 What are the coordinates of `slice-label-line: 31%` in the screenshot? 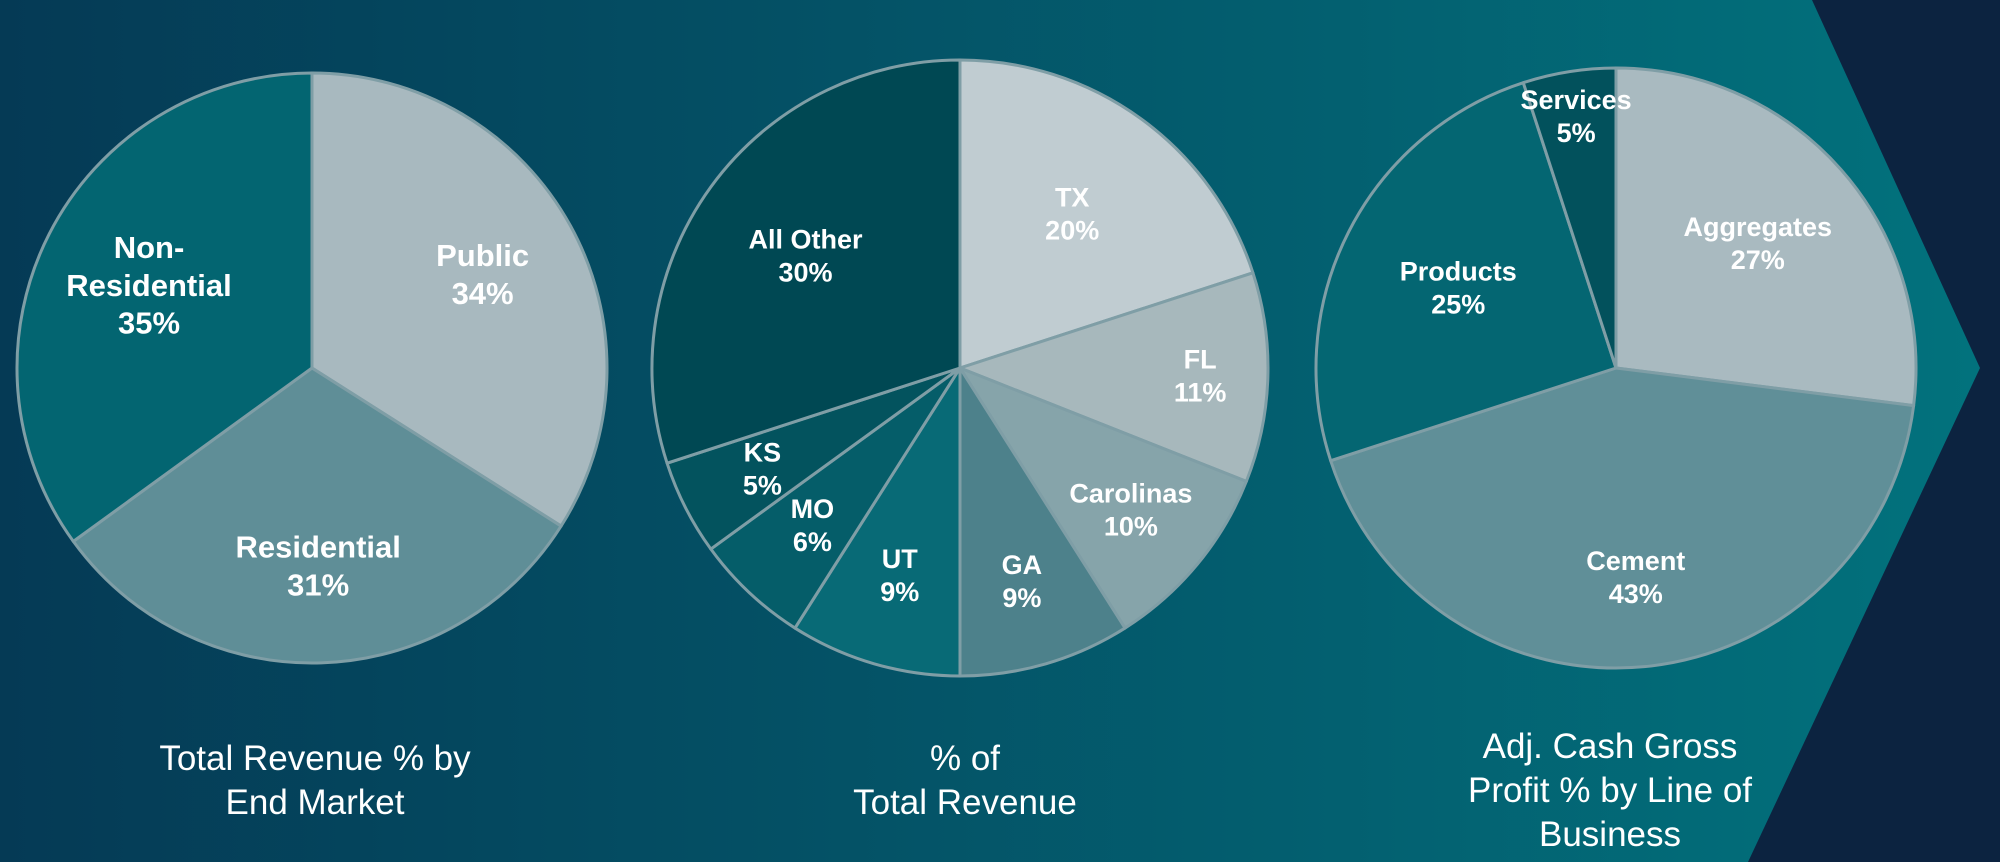 It's located at (318, 584).